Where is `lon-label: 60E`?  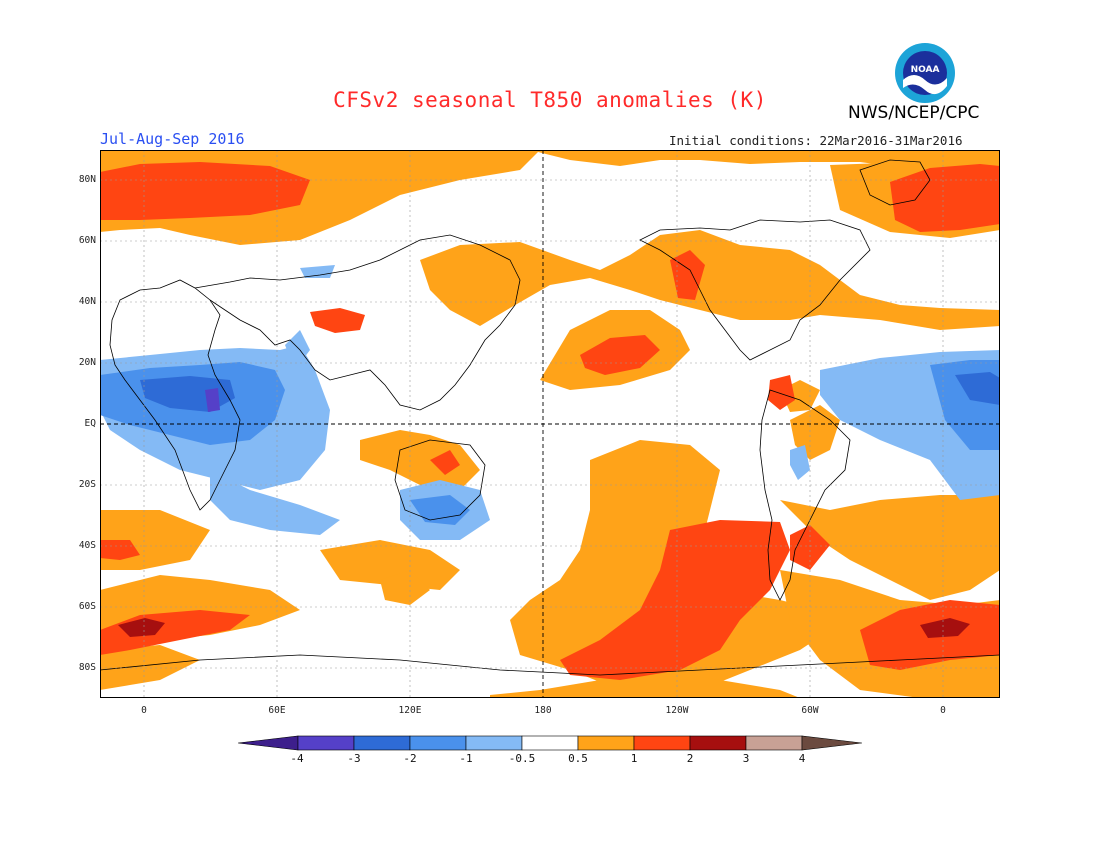
lon-label: 60E is located at coordinates (277, 710).